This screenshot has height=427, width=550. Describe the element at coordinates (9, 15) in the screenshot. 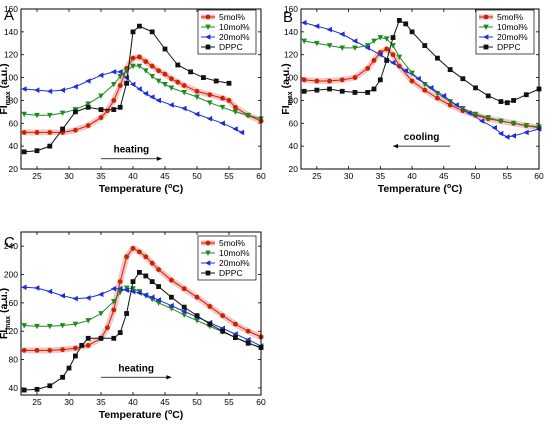

I see `panel-letter: A` at that location.